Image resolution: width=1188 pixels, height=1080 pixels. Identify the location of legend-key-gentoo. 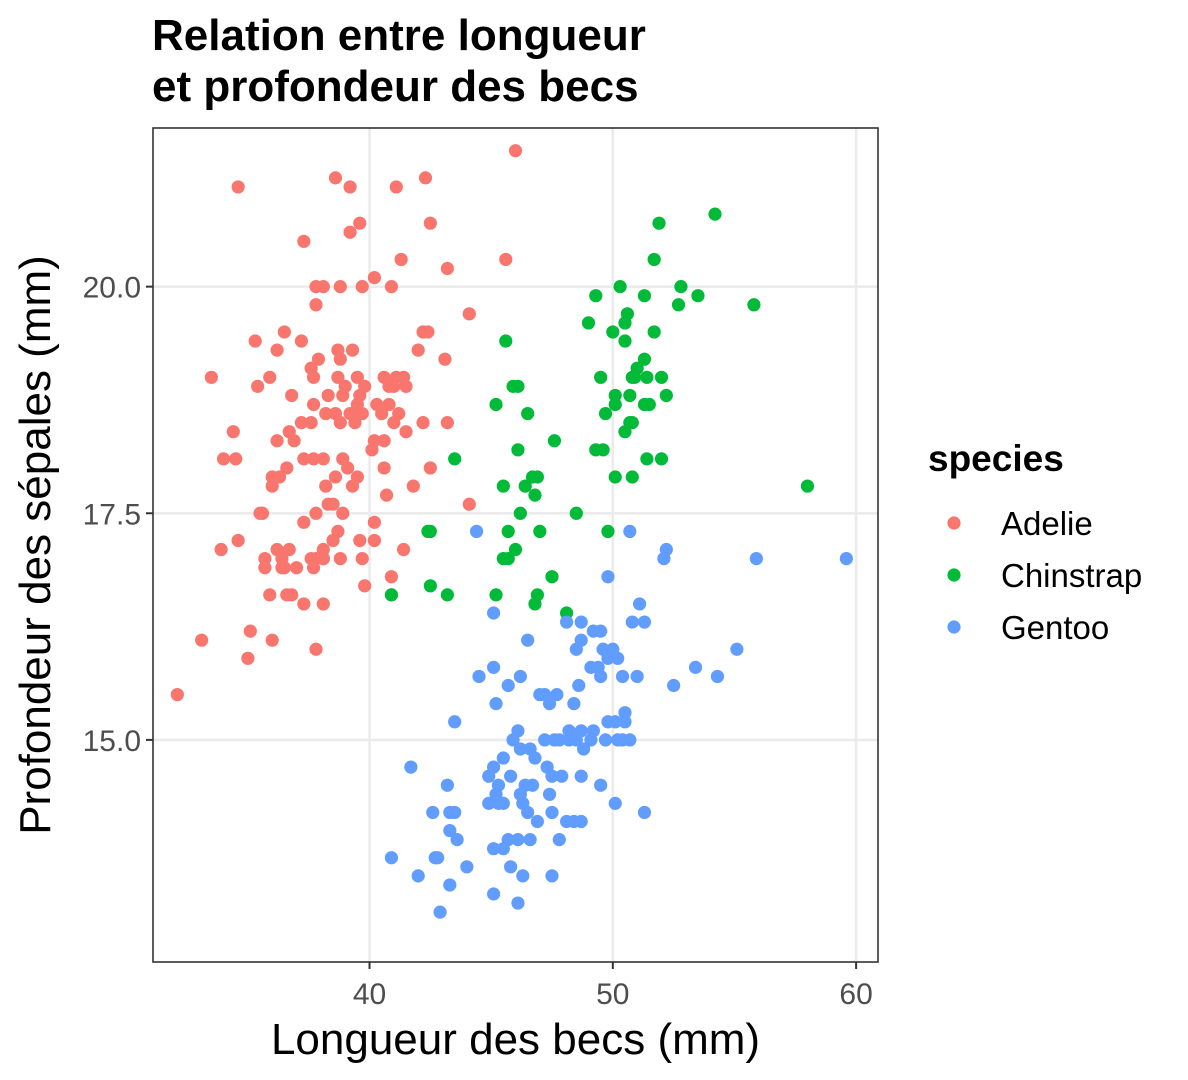
(954, 627).